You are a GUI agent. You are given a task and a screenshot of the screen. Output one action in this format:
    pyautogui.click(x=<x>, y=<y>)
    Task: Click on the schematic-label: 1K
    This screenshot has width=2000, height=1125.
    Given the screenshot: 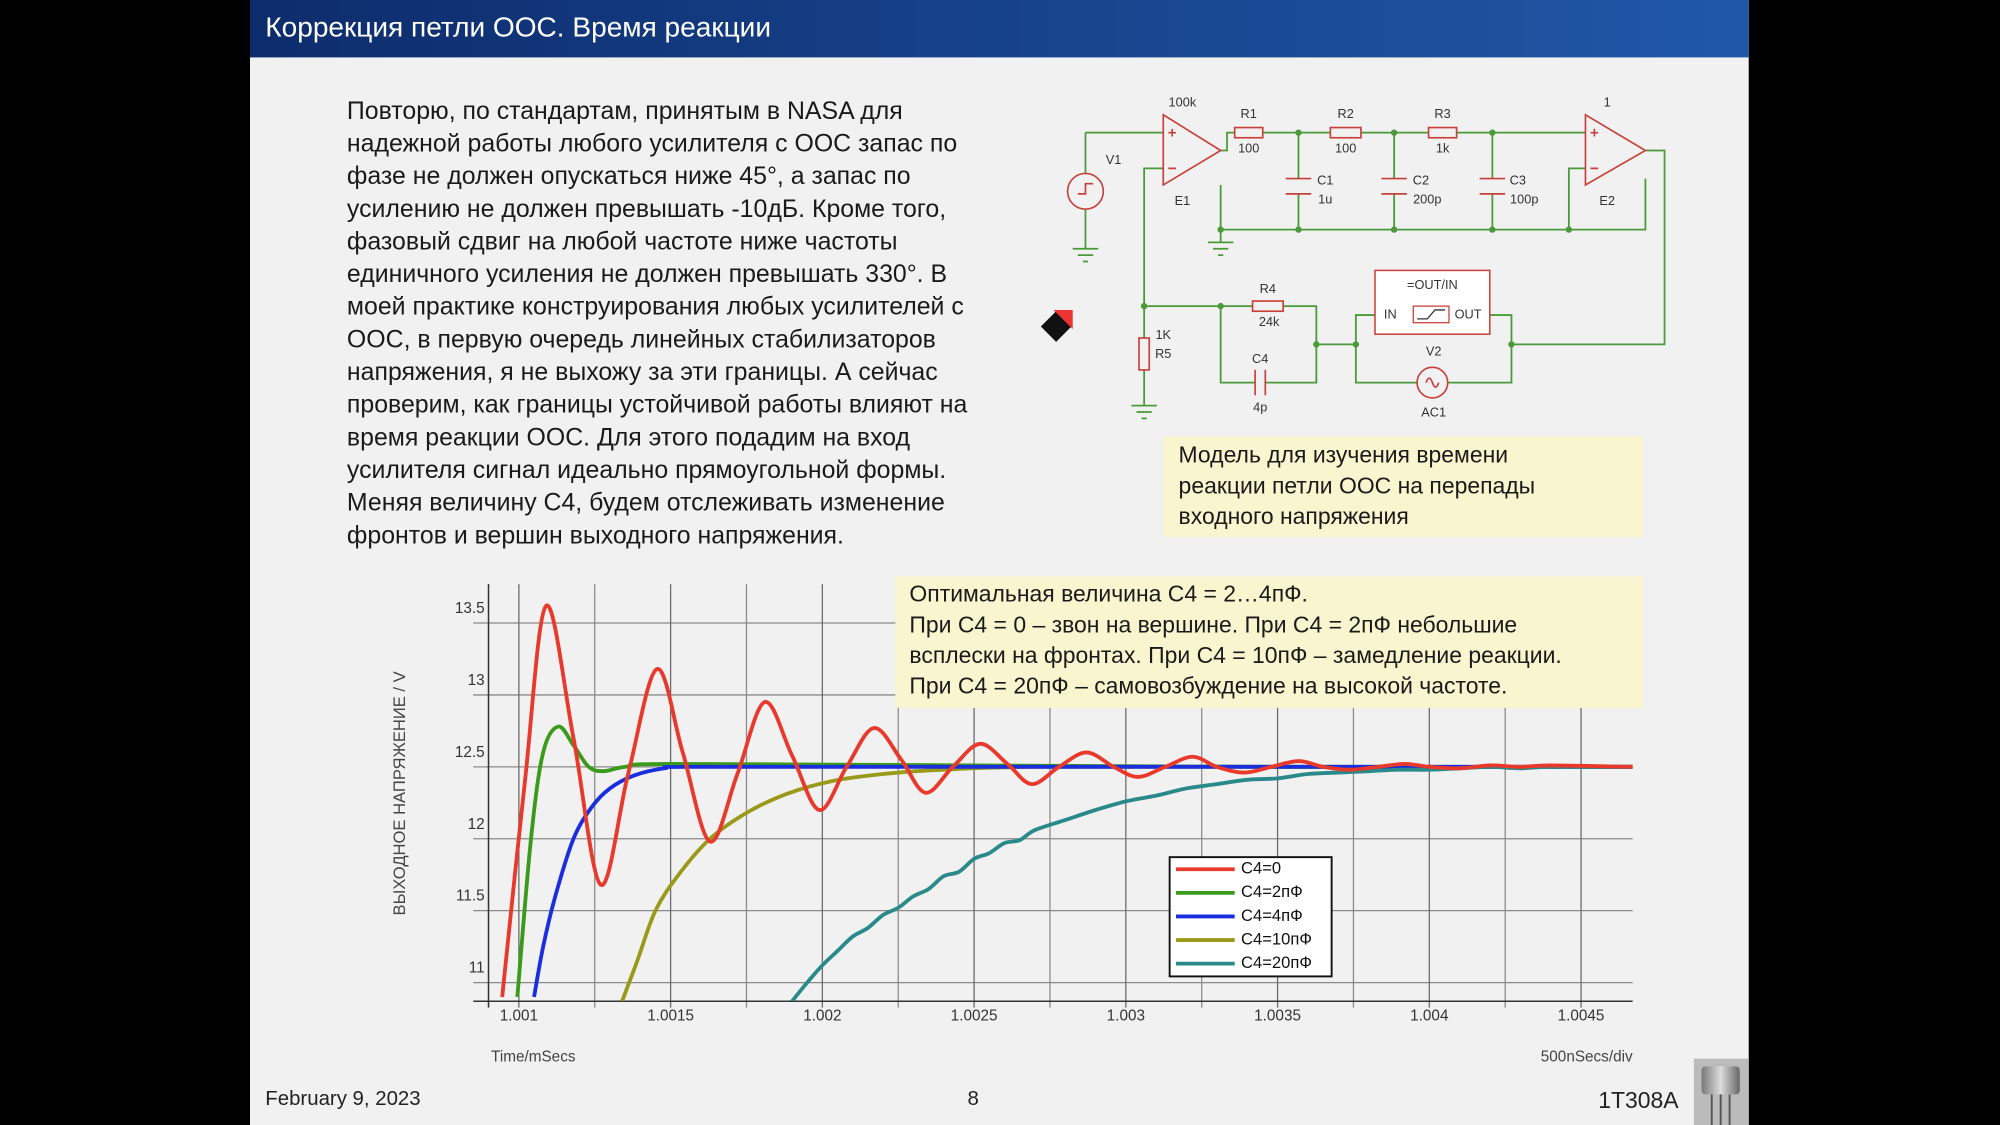 What is the action you would take?
    pyautogui.click(x=1163, y=334)
    